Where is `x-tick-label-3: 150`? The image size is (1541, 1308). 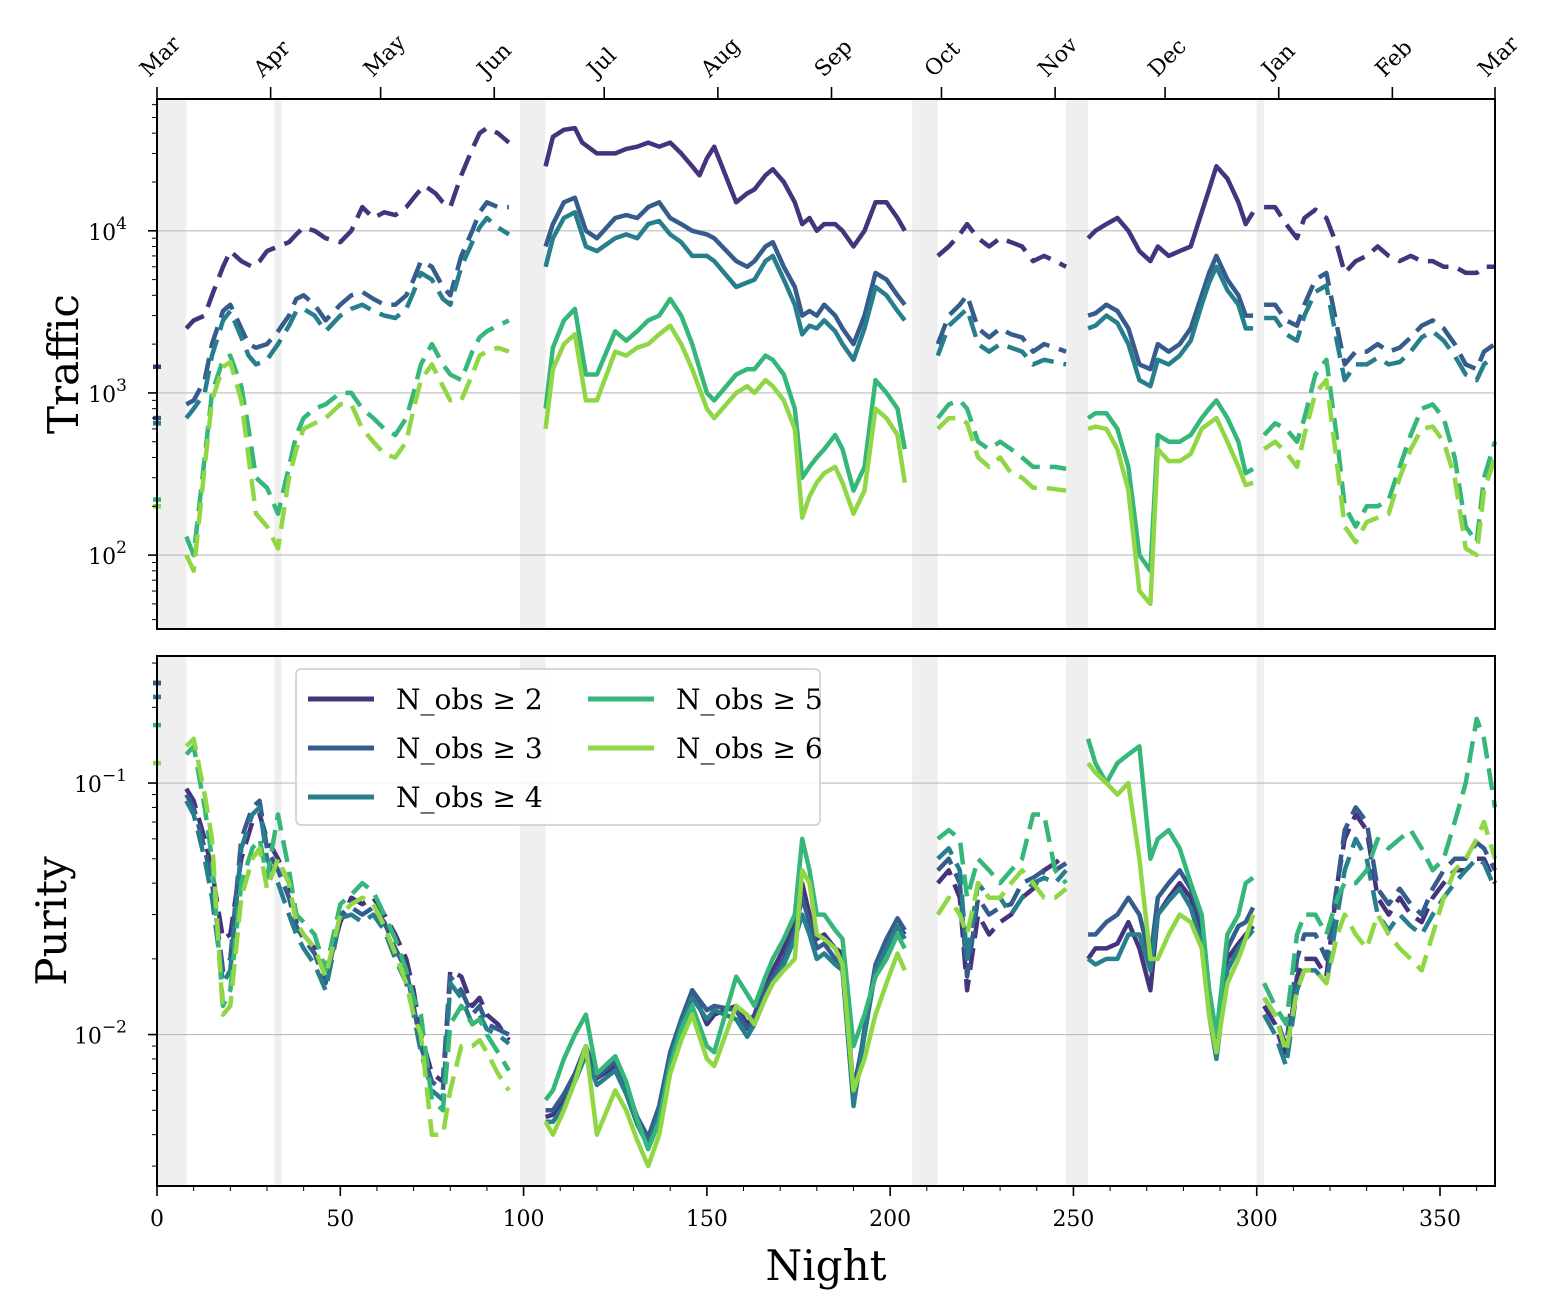 x-tick-label-3: 150 is located at coordinates (707, 1219).